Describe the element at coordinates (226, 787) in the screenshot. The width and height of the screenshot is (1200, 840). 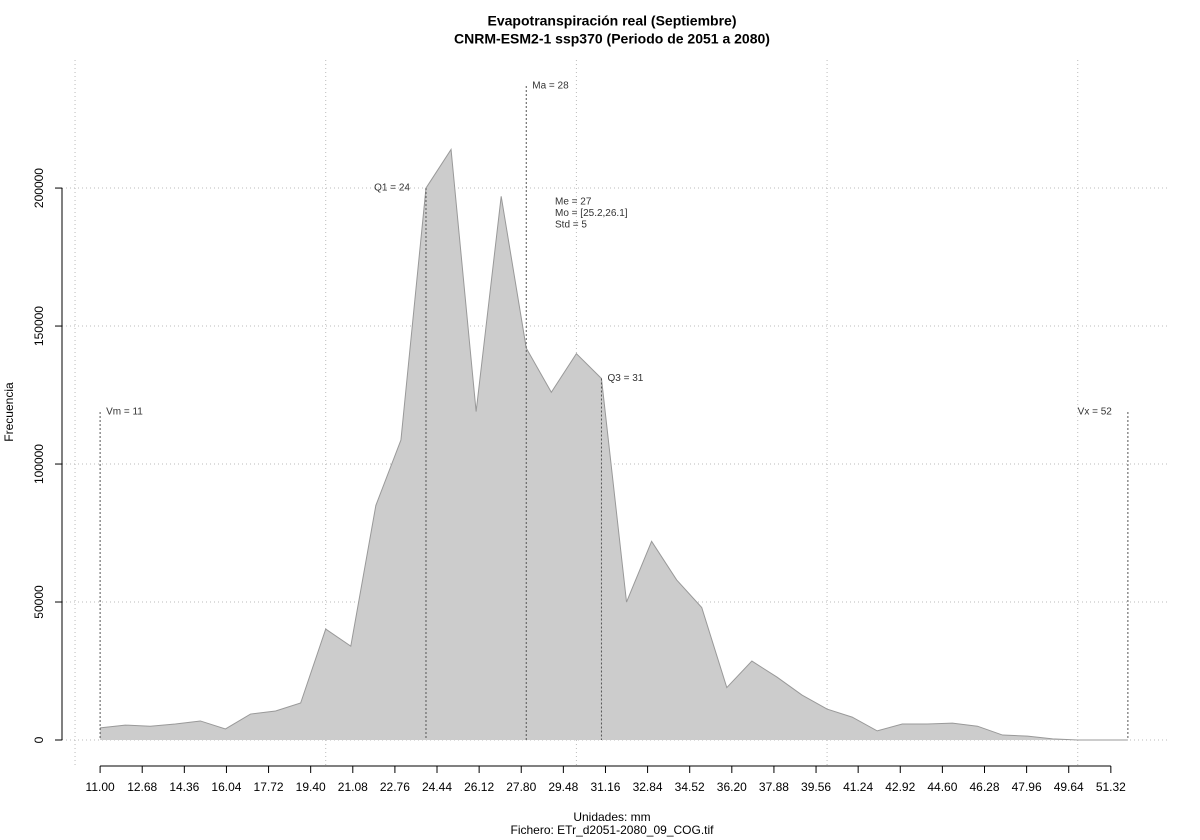
I see `x-tick-label: 16.04` at that location.